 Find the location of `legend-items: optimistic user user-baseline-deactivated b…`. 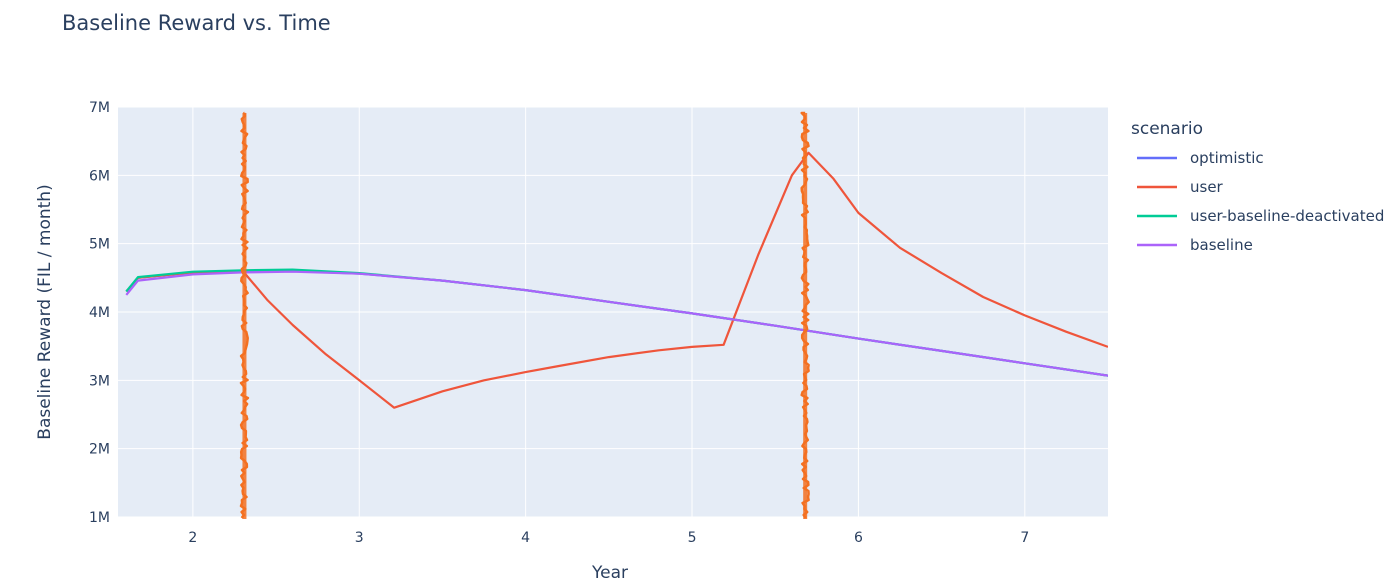

legend-items: optimistic user user-baseline-deactivated b… is located at coordinates (1260, 201).